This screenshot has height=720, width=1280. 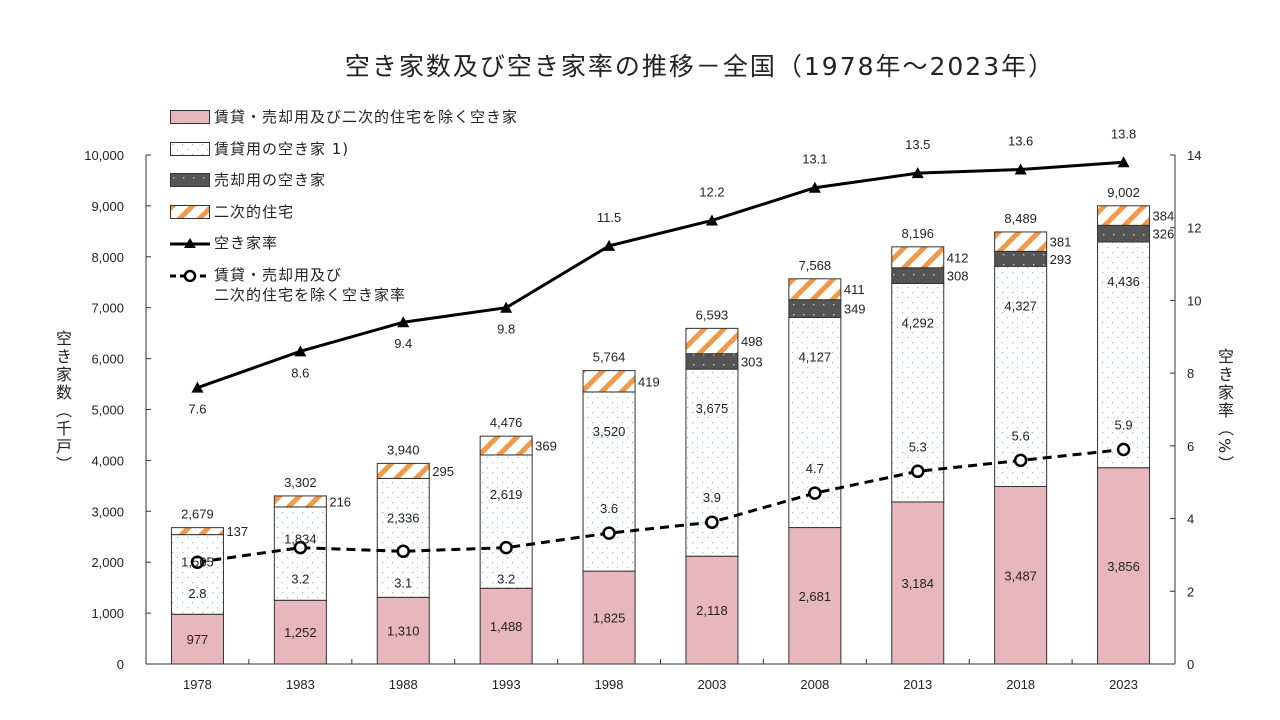 What do you see at coordinates (340, 501) in the screenshot?
I see `bar-label: 216` at bounding box center [340, 501].